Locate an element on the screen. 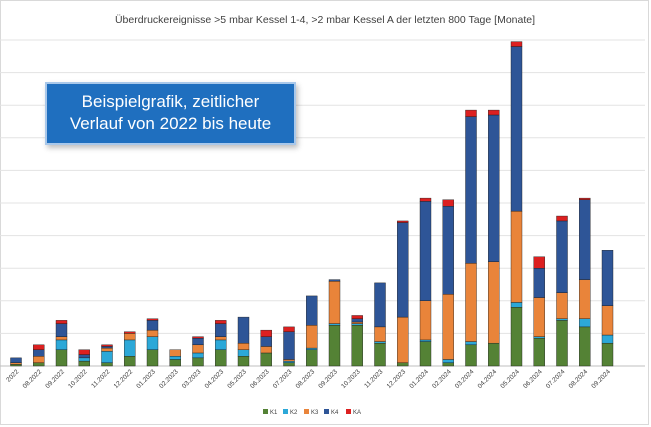  bar-segment-k3-04.2024 is located at coordinates (494, 302).